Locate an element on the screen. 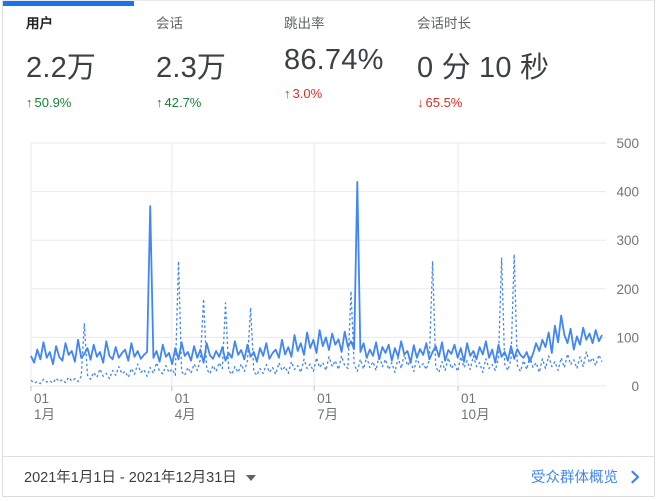  x-axis-label-month: 10月 is located at coordinates (475, 414).